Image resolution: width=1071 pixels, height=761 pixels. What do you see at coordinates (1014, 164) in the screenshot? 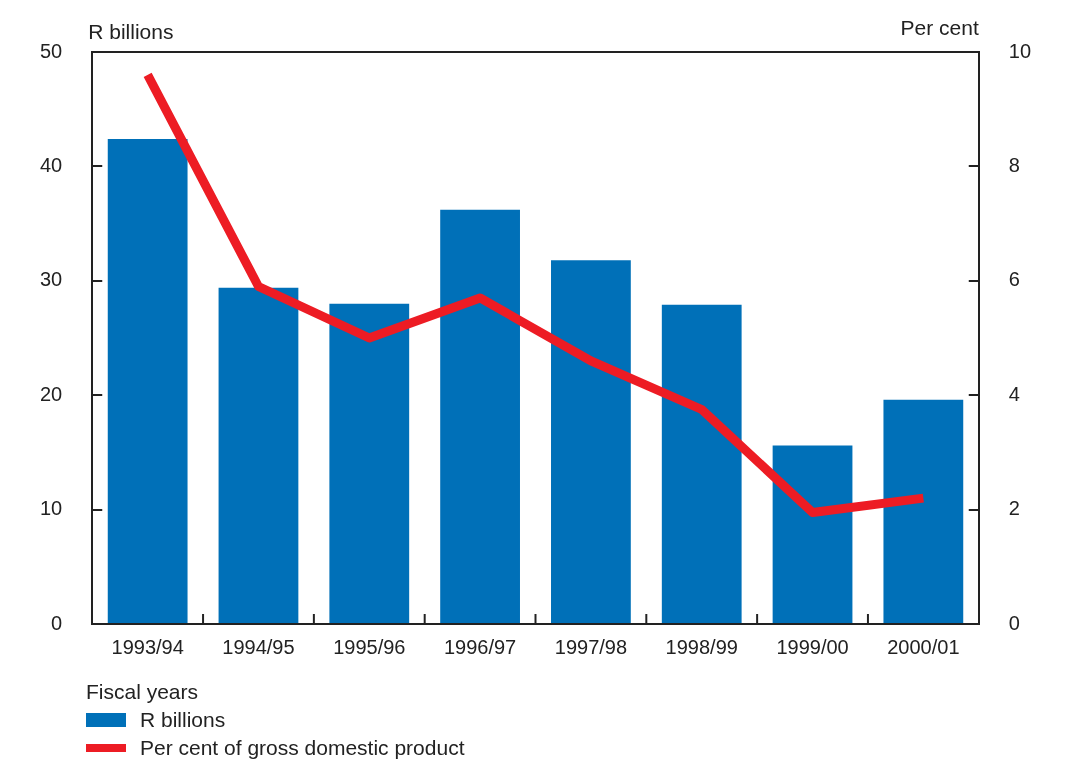
I see `y2-tick-label: 8` at bounding box center [1014, 164].